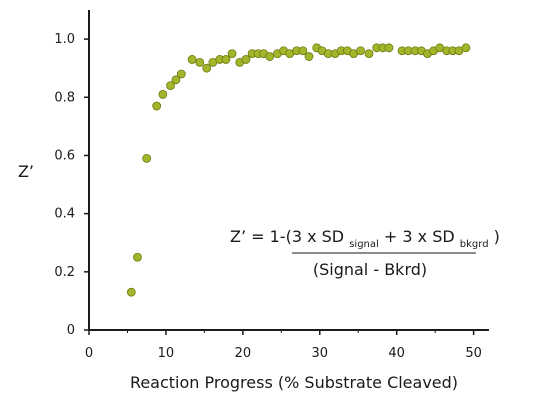 Image resolution: width=552 pixels, height=404 pixels. What do you see at coordinates (319, 353) in the screenshot?
I see `x-tick-label: 30` at bounding box center [319, 353].